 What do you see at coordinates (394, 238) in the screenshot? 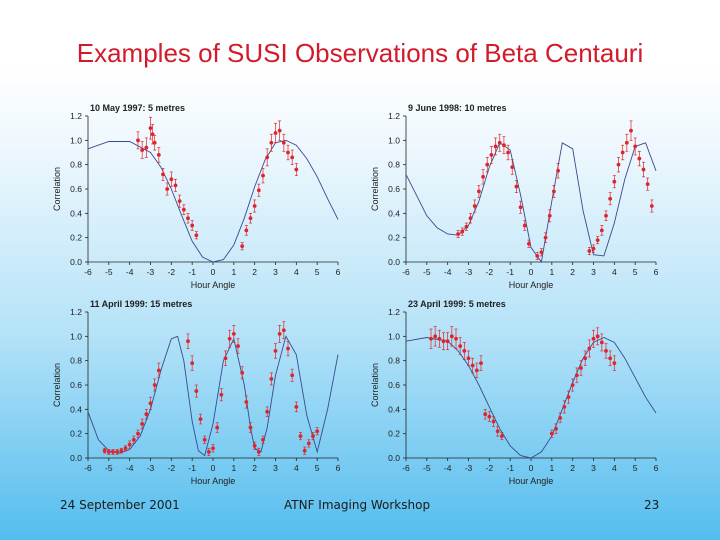
I see `y-tick-label: 0.2` at bounding box center [394, 238].